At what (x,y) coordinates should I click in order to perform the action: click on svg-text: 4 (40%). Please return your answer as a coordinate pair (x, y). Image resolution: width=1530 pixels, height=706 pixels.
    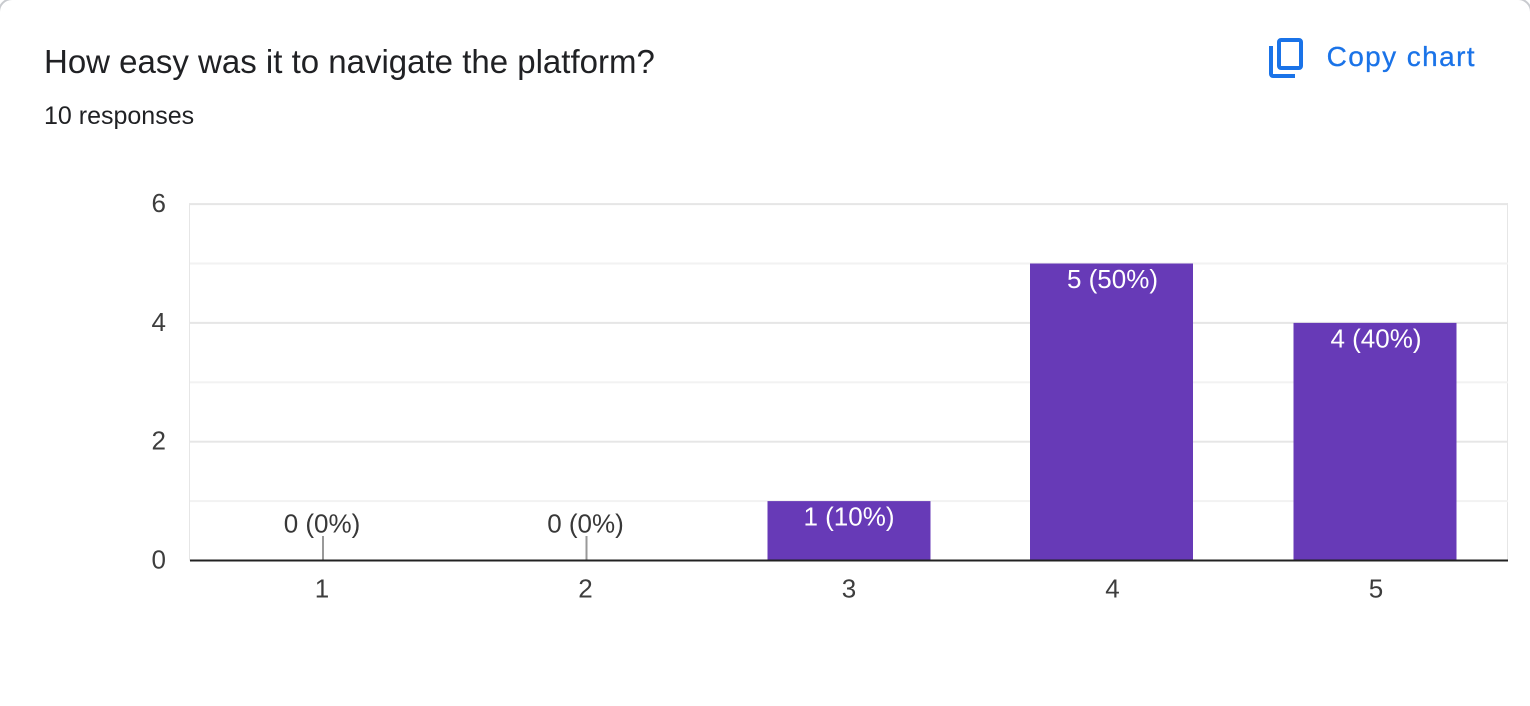
    Looking at the image, I should click on (1375, 339).